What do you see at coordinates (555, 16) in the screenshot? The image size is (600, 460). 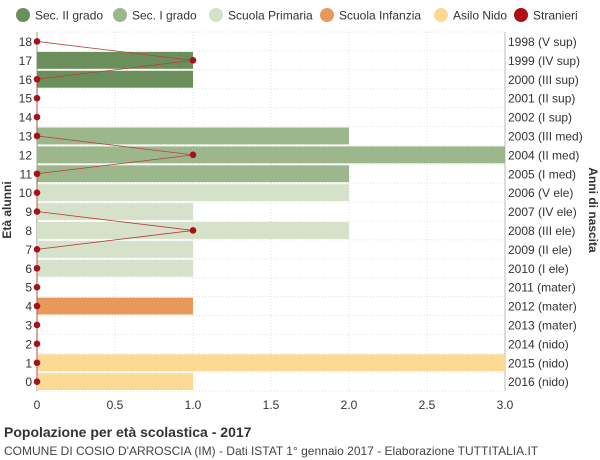 I see `legend-label: Stranieri` at bounding box center [555, 16].